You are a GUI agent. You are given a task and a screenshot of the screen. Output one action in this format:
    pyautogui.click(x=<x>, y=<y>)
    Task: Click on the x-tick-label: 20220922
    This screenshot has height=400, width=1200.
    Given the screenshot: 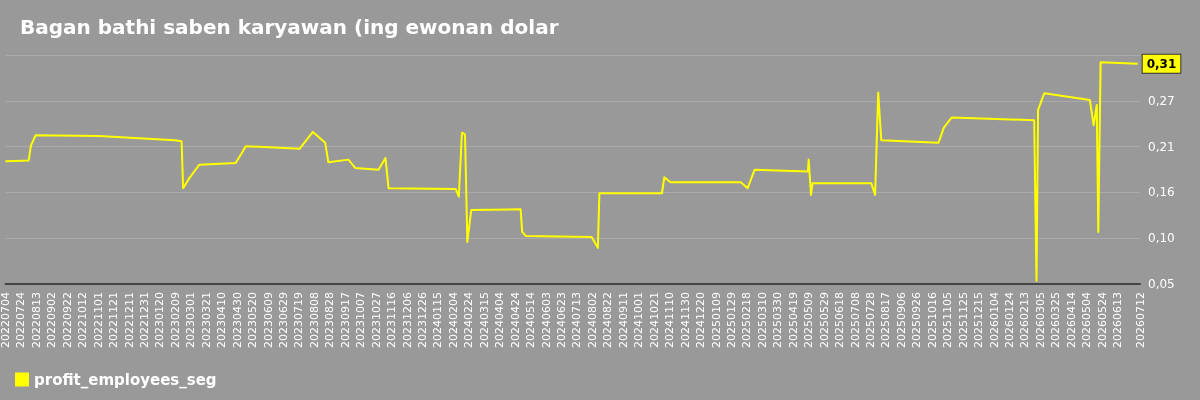 What is the action you would take?
    pyautogui.click(x=67, y=320)
    